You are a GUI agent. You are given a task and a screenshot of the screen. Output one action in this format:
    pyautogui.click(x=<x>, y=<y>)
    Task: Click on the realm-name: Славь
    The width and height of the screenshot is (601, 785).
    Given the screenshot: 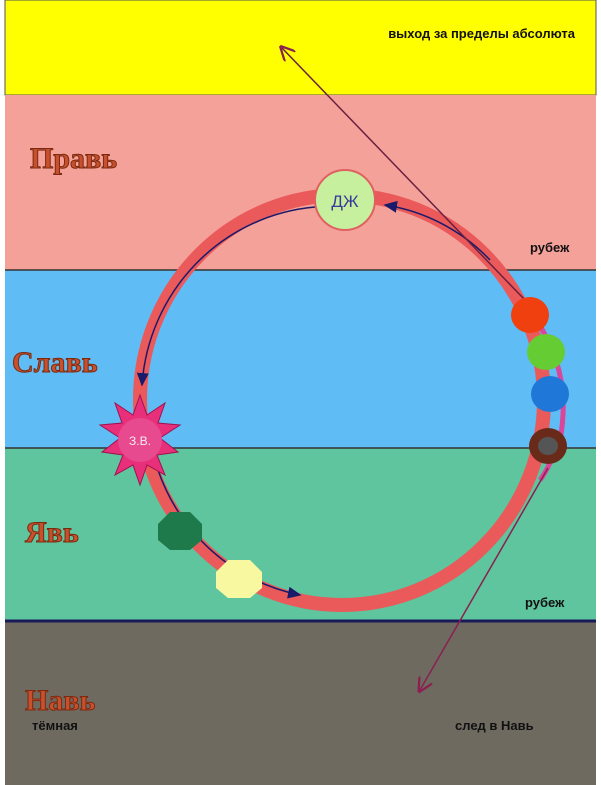 What is the action you would take?
    pyautogui.click(x=55, y=362)
    